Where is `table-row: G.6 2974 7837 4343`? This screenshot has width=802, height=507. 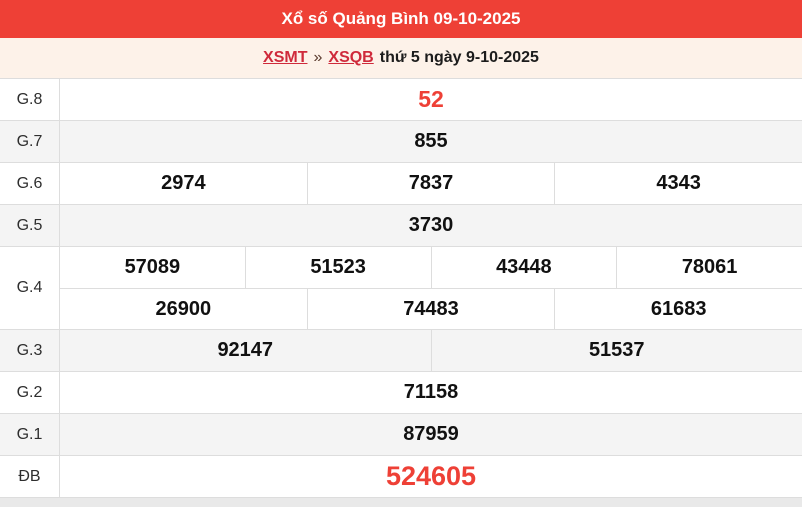
table-row: G.6 2974 7837 4343 is located at coordinates (401, 184).